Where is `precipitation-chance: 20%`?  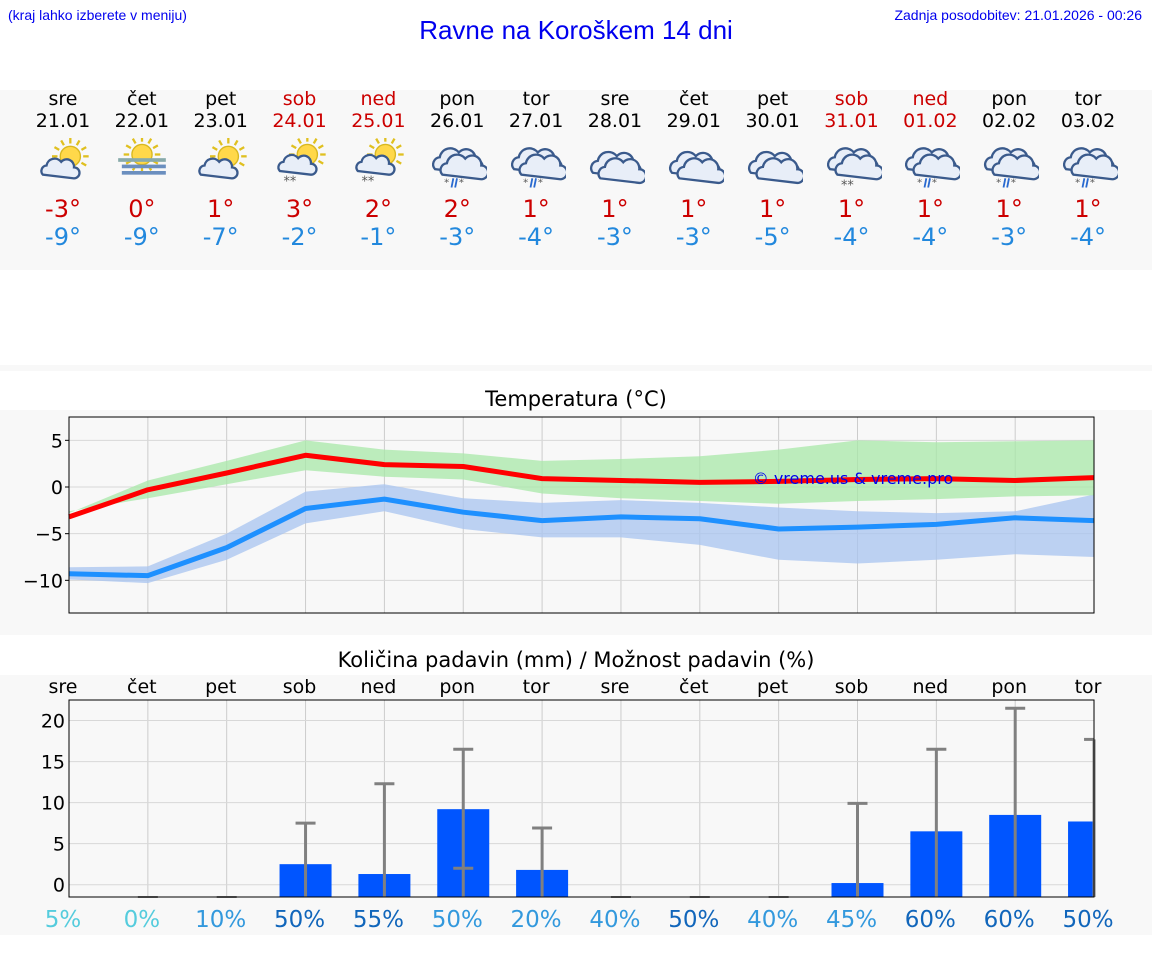
precipitation-chance: 20% is located at coordinates (536, 920).